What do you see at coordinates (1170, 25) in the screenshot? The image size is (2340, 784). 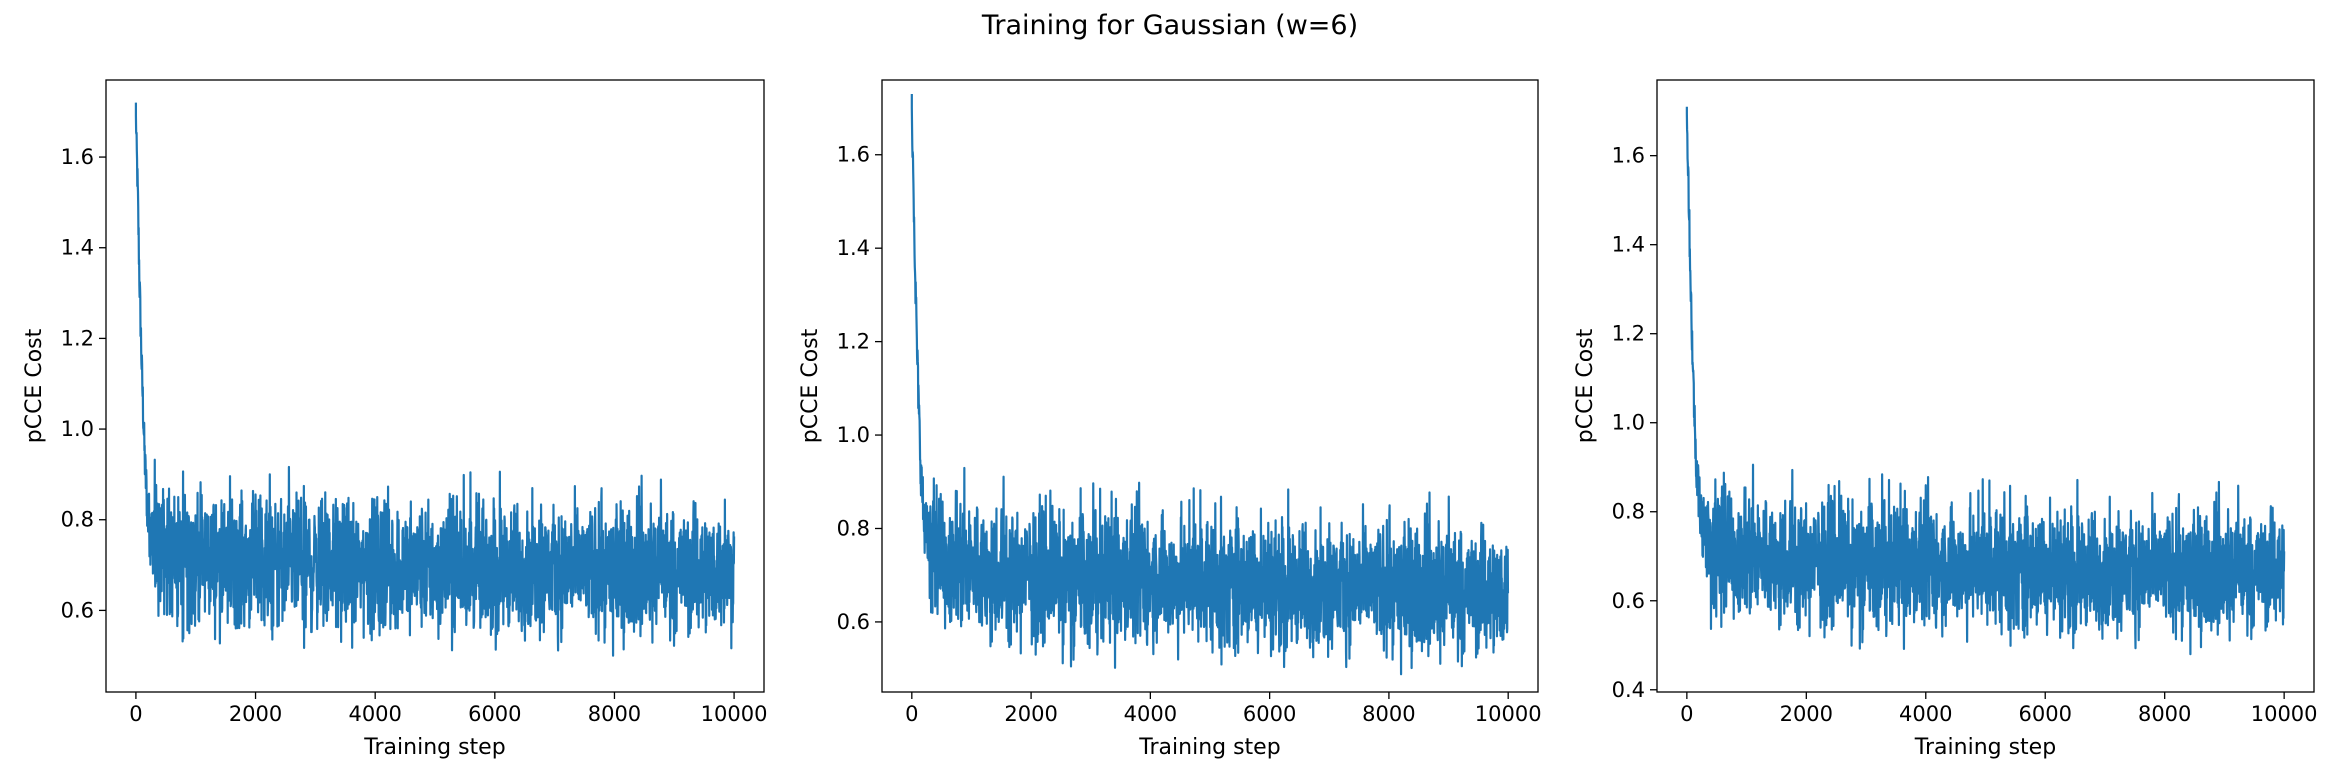 I see `figure-title: Training for Gaussian (w=6)` at bounding box center [1170, 25].